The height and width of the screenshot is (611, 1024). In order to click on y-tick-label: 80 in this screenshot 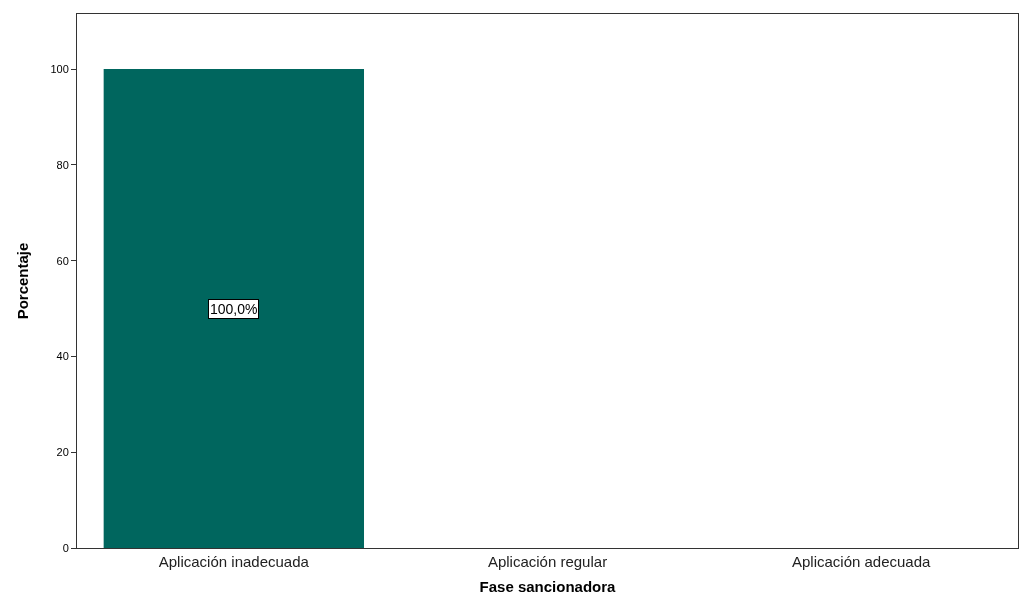, I will do `click(62, 164)`.